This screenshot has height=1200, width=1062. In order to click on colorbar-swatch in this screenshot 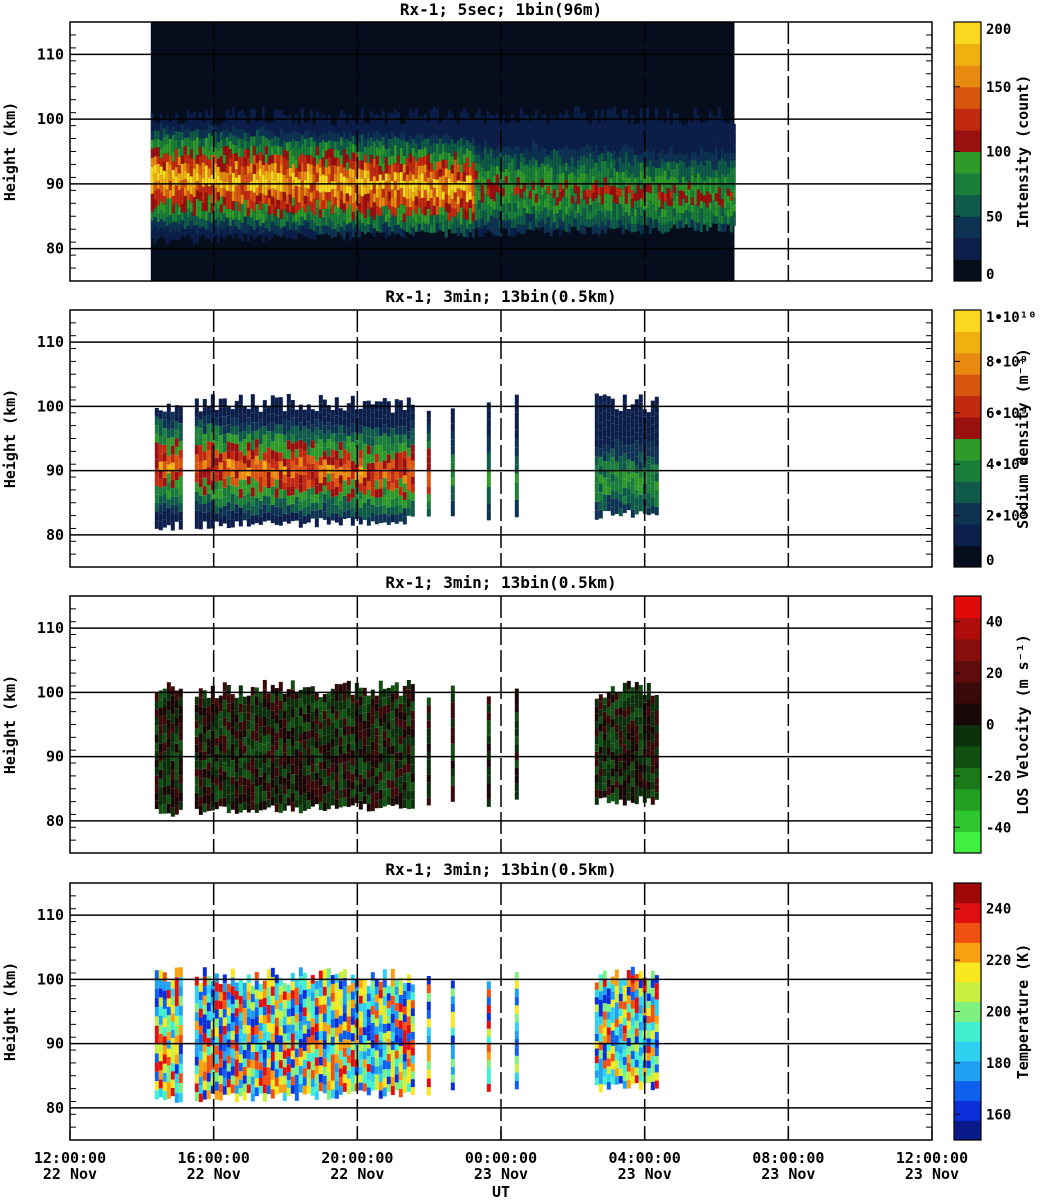, I will do `click(967, 227)`.